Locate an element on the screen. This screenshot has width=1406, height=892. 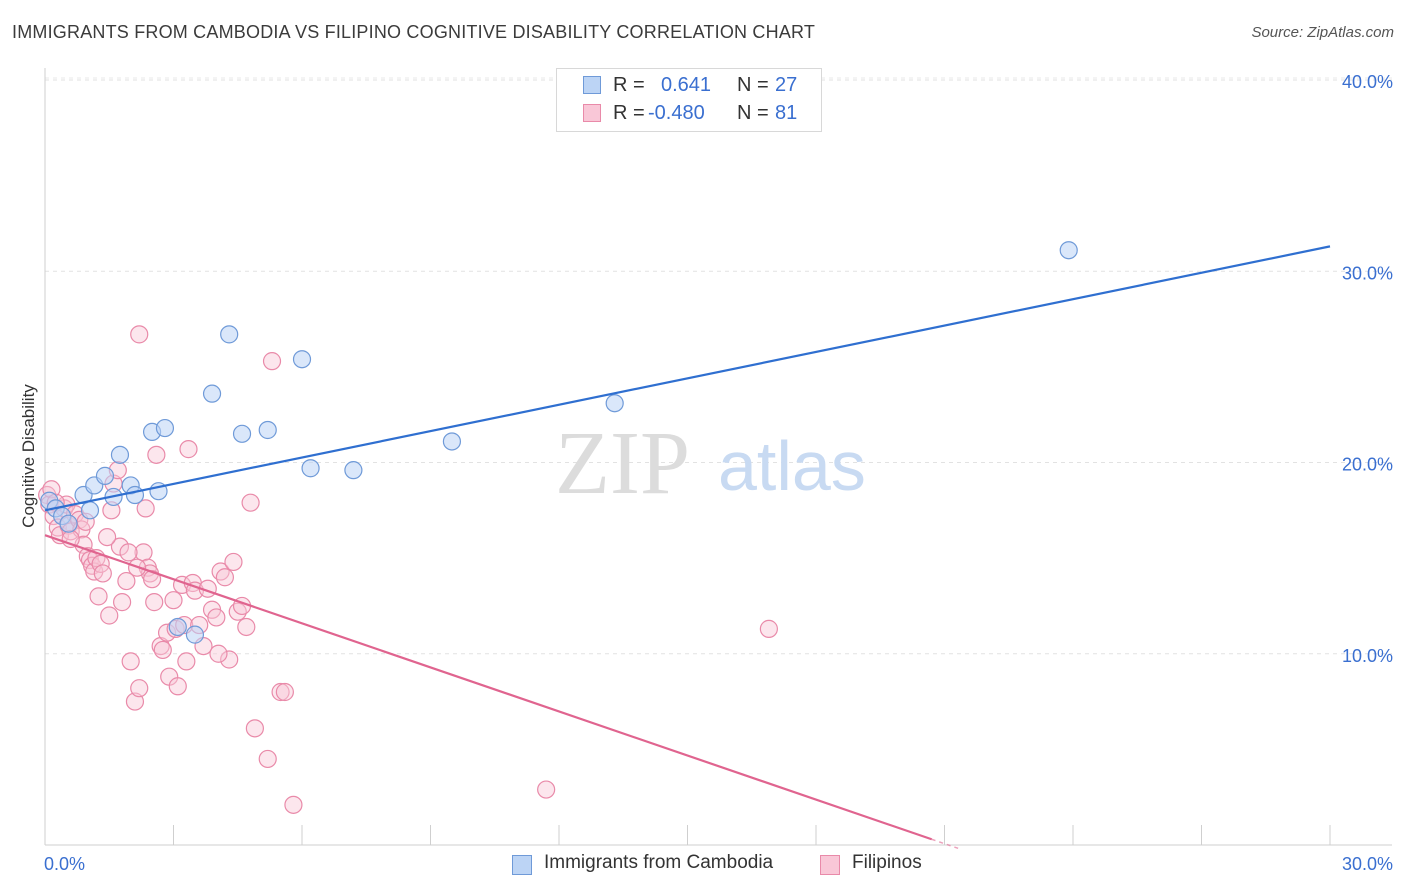
y-tick-label-40: 40.0% is located at coordinates (1367, 82).